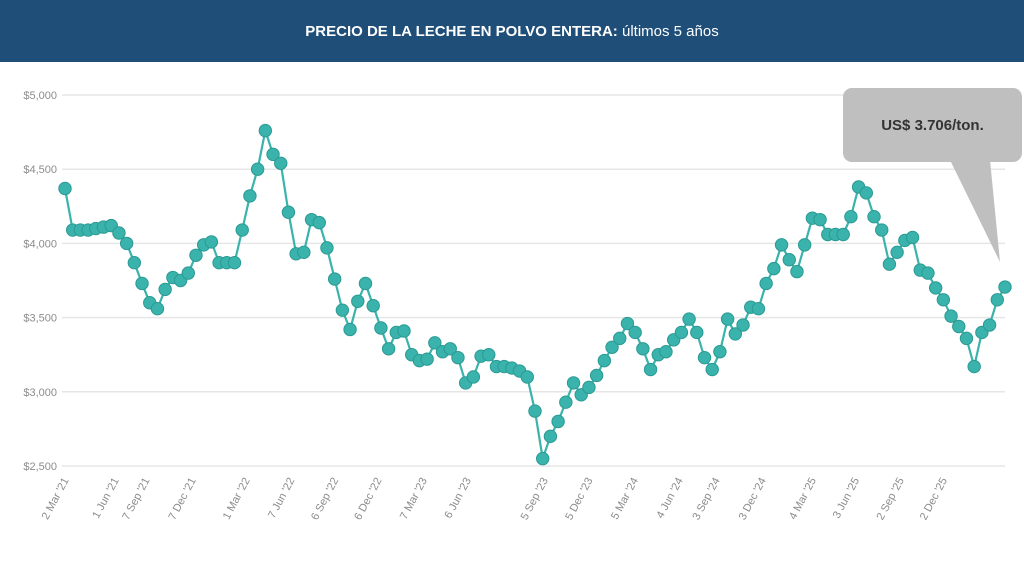 This screenshot has width=1024, height=576. What do you see at coordinates (668, 31) in the screenshot?
I see `chart-title-rest: últimos 5 años` at bounding box center [668, 31].